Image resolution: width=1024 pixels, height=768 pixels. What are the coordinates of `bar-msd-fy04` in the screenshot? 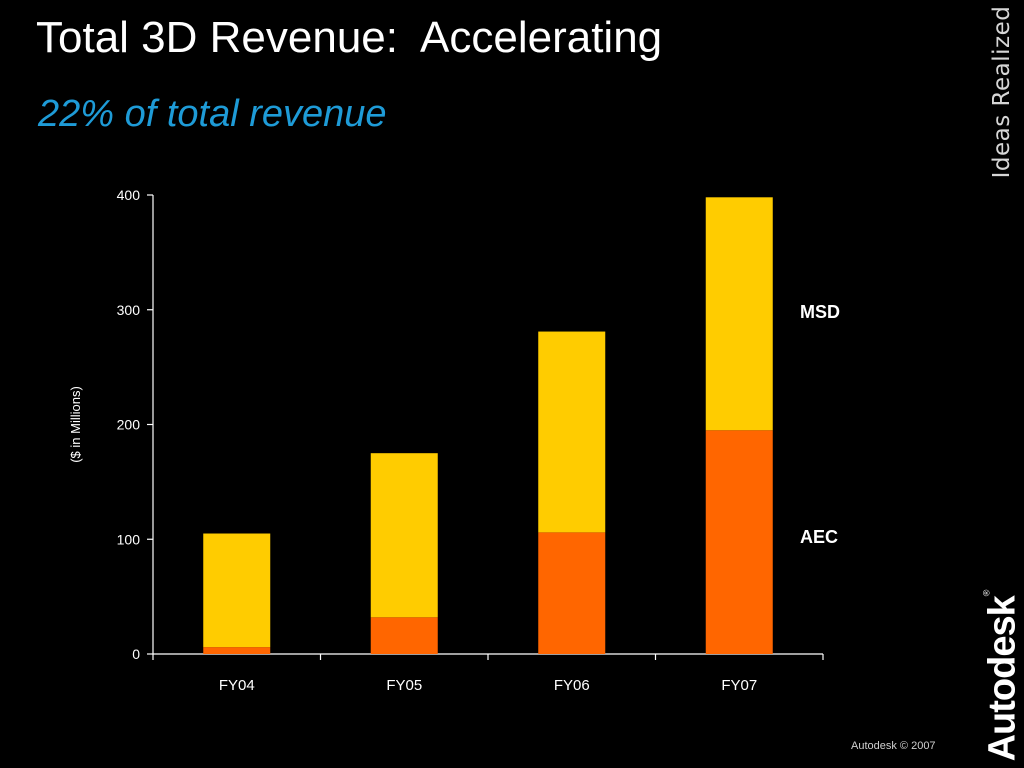 It's located at (237, 590).